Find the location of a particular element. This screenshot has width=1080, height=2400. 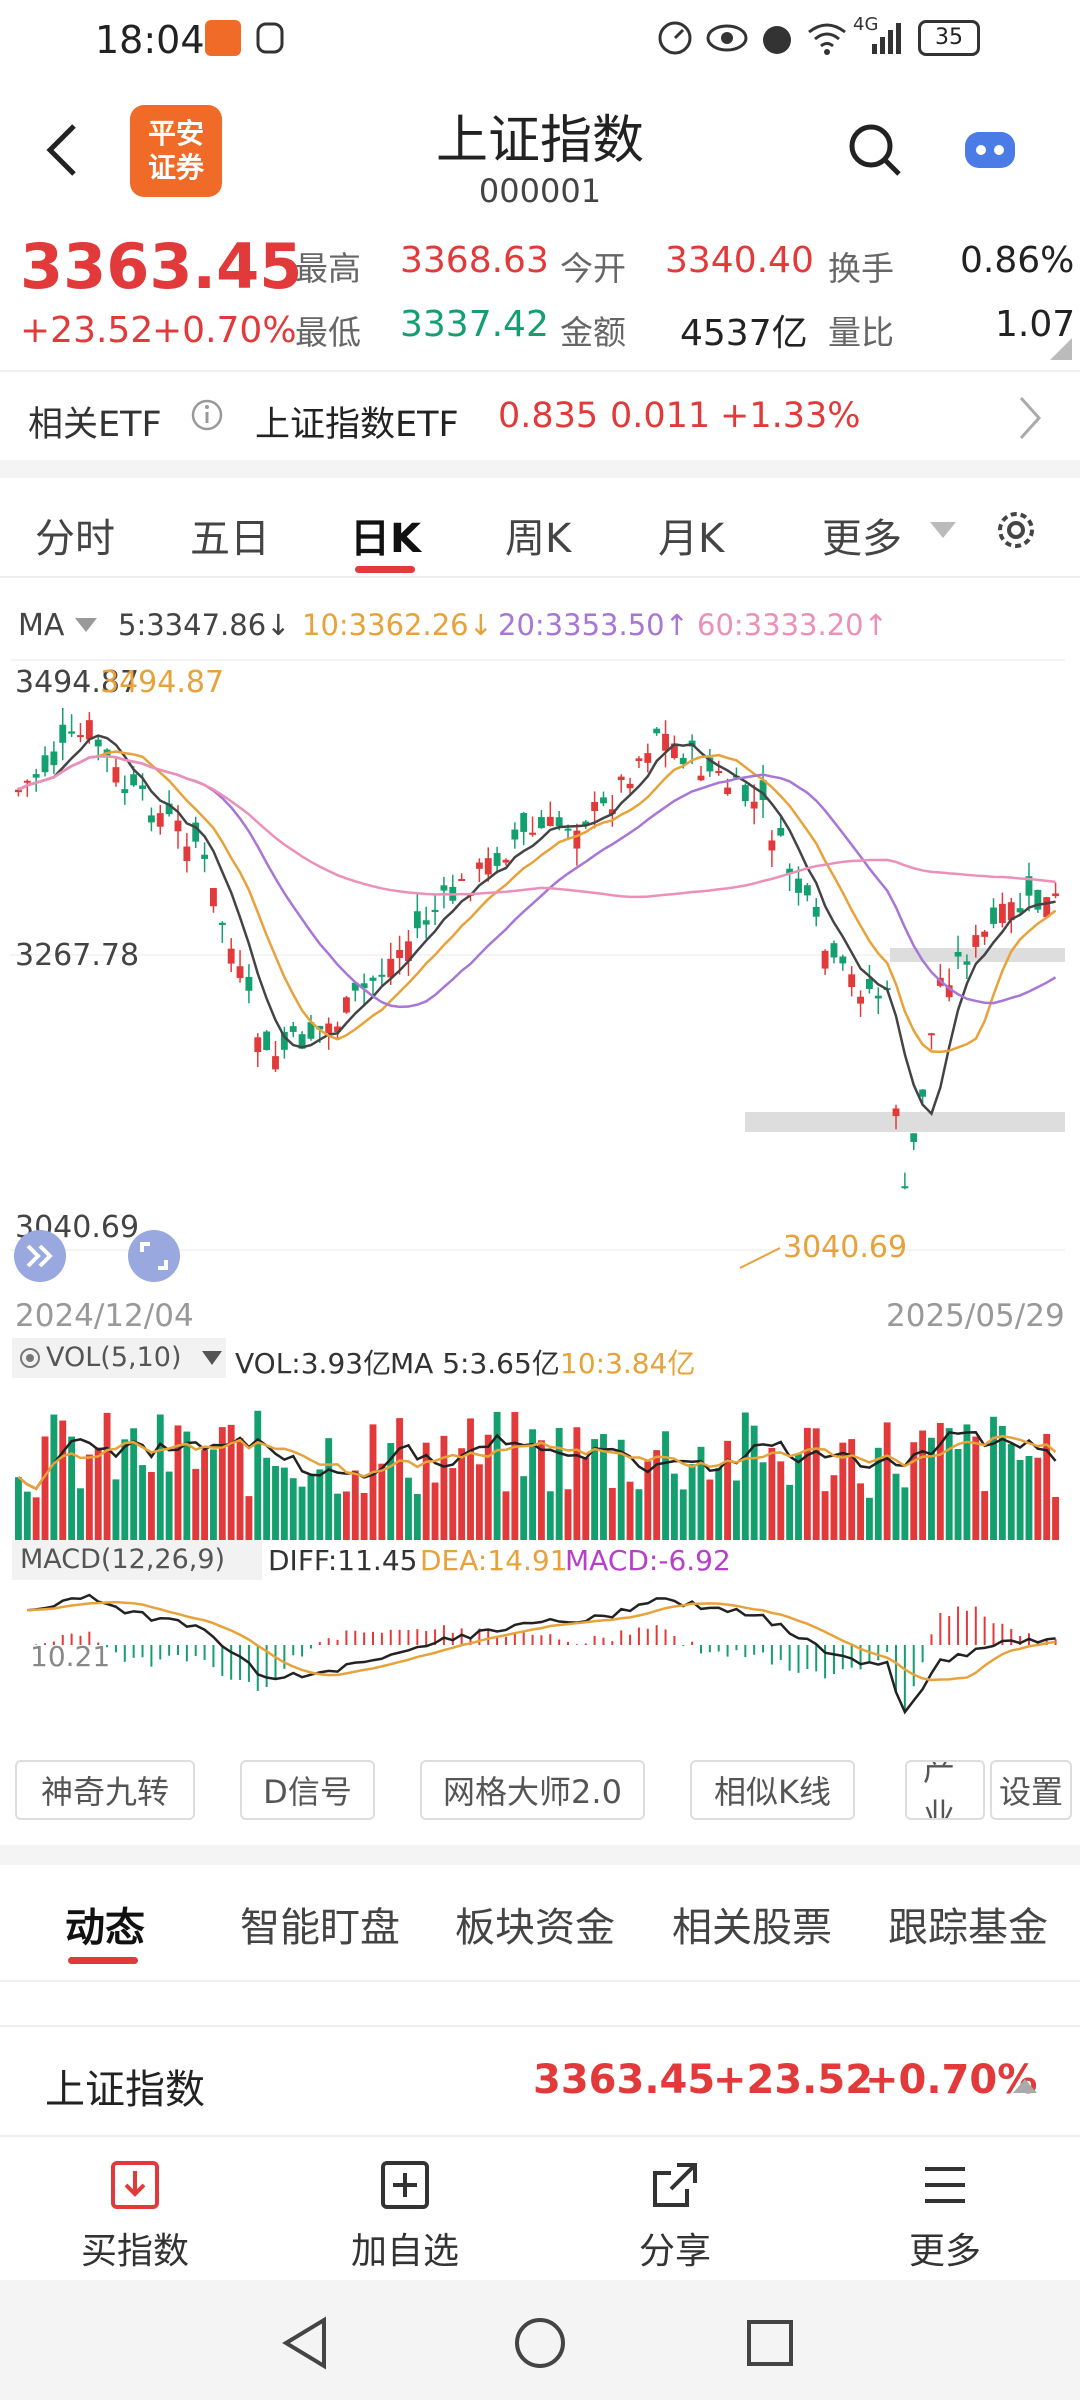

tab-smart-watch: 智能盯盘 is located at coordinates (320, 1928).